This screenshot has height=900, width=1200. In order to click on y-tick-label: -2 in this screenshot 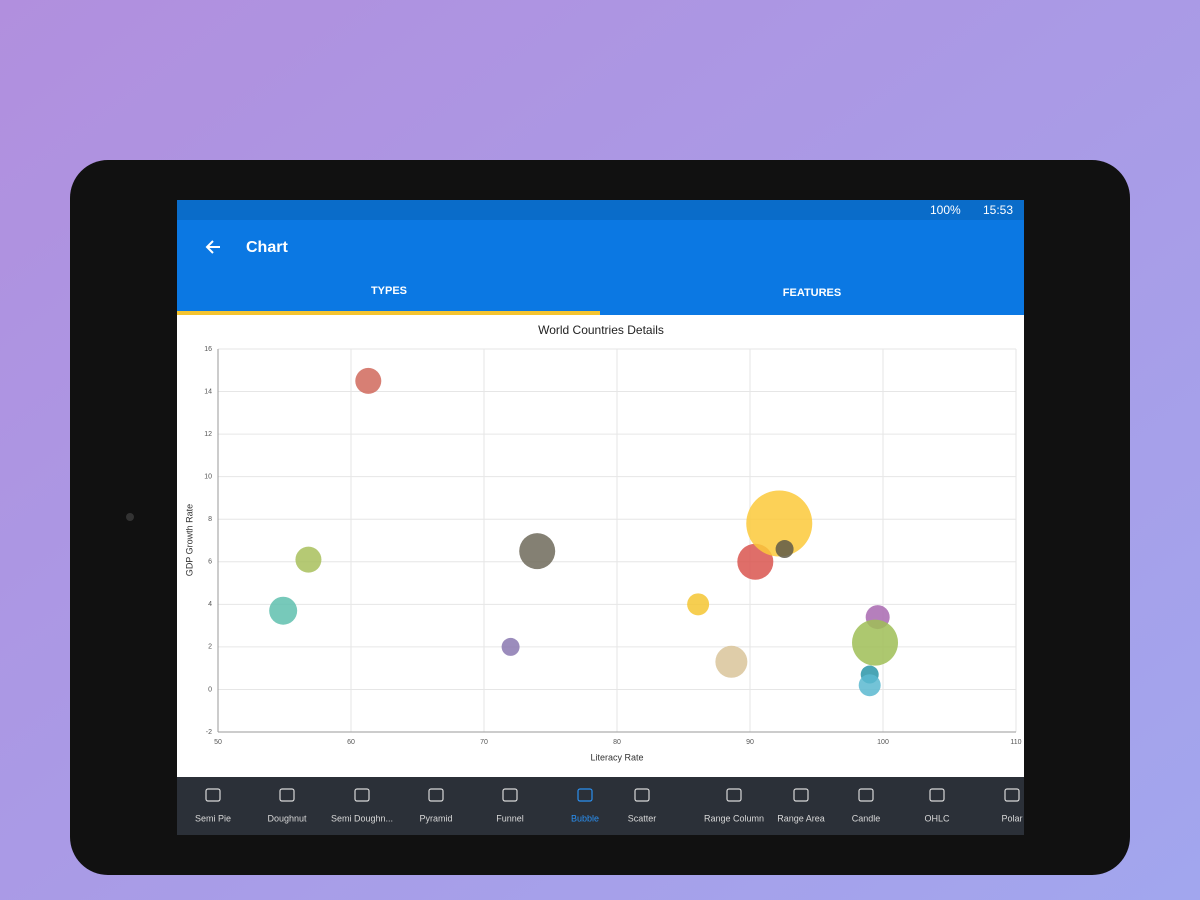, I will do `click(209, 732)`.